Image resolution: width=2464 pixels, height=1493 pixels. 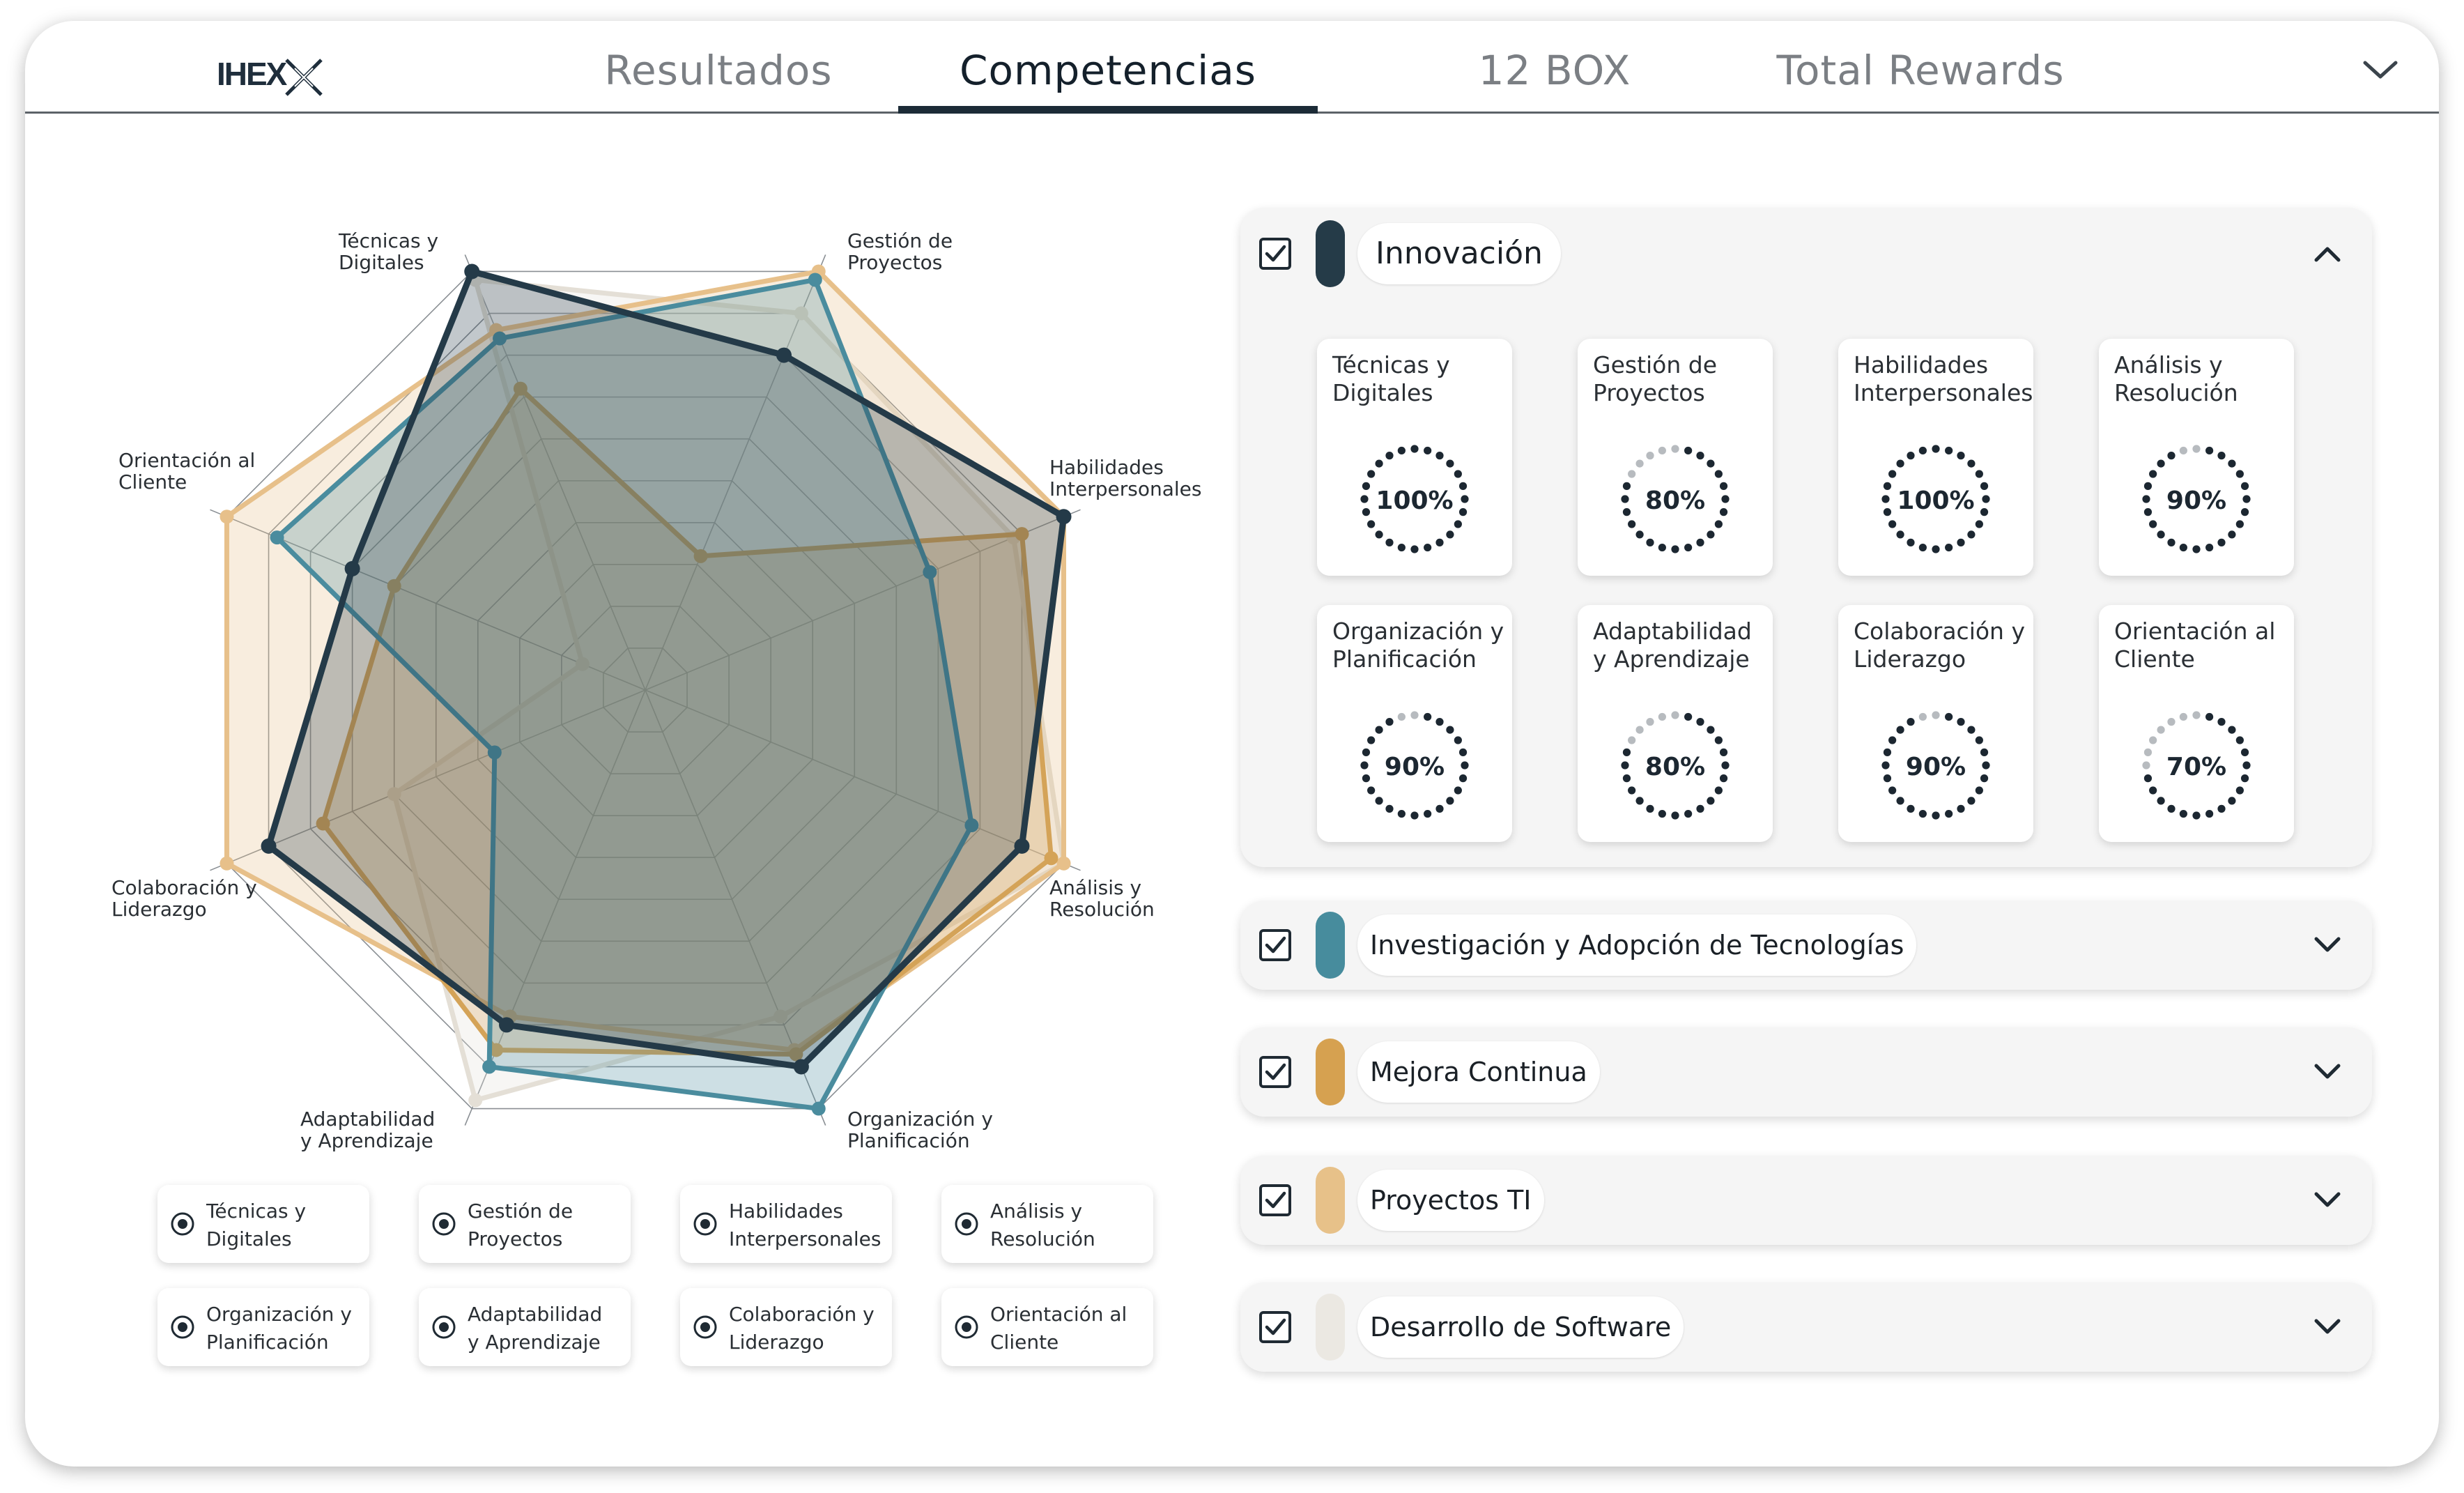 I want to click on panel-title: Mejora Continua, so click(x=1478, y=1072).